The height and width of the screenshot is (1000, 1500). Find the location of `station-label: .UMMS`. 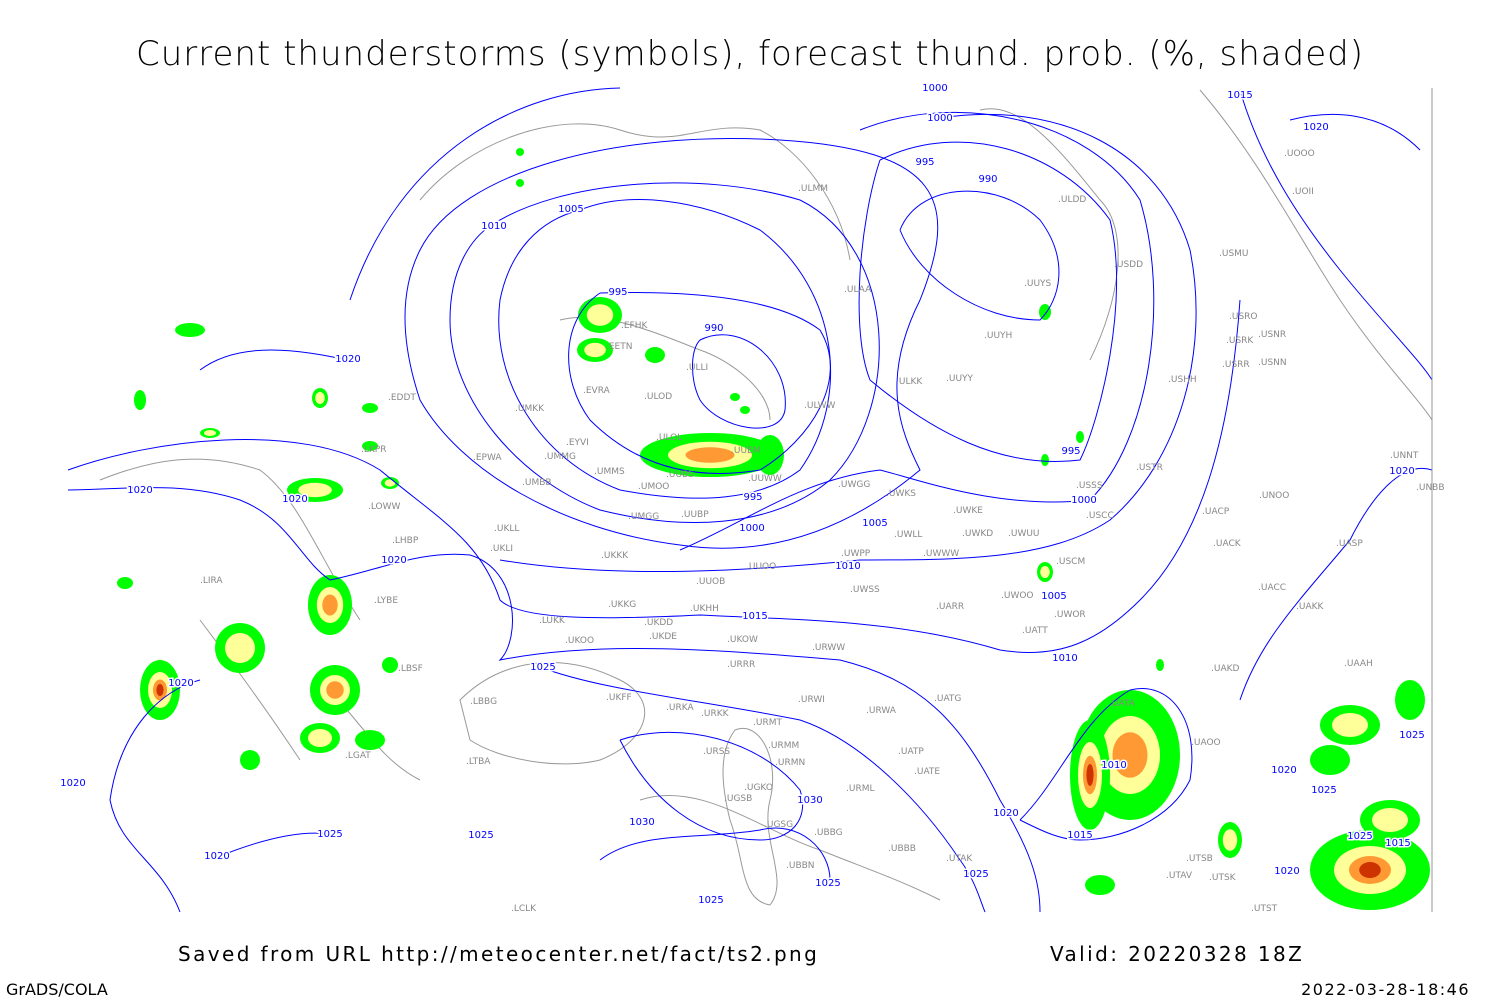

station-label: .UMMS is located at coordinates (609, 472).